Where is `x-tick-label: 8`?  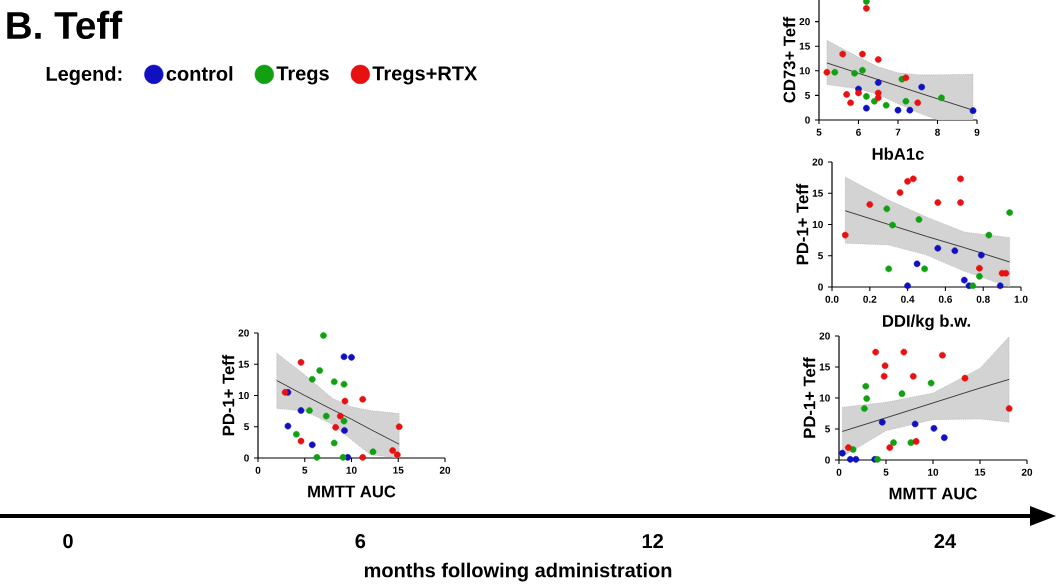 x-tick-label: 8 is located at coordinates (937, 132).